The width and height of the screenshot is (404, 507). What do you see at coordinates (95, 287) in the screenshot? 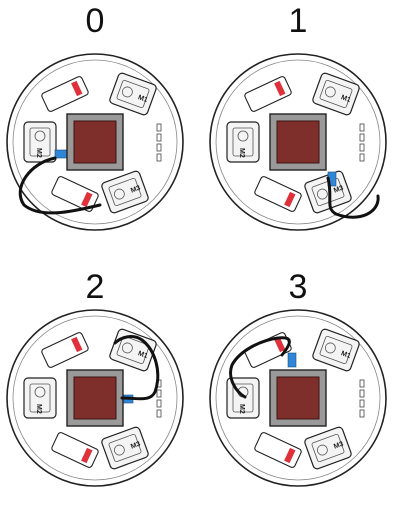
I see `panel-label: 2` at bounding box center [95, 287].